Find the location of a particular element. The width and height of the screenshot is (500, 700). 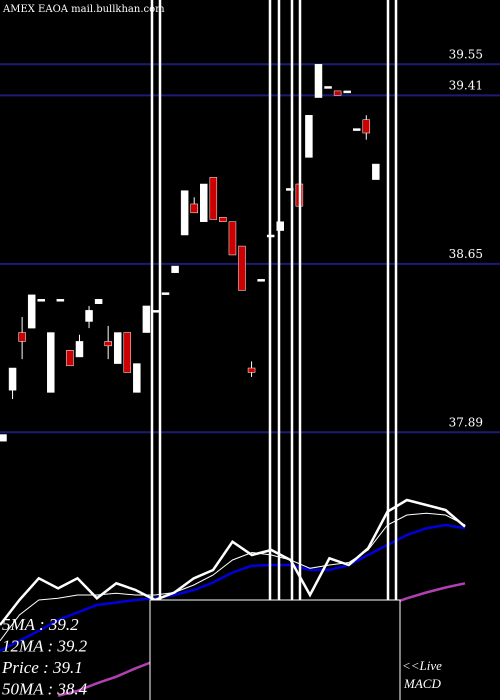

legend-entry: 50MA : 38.4 is located at coordinates (45, 689).